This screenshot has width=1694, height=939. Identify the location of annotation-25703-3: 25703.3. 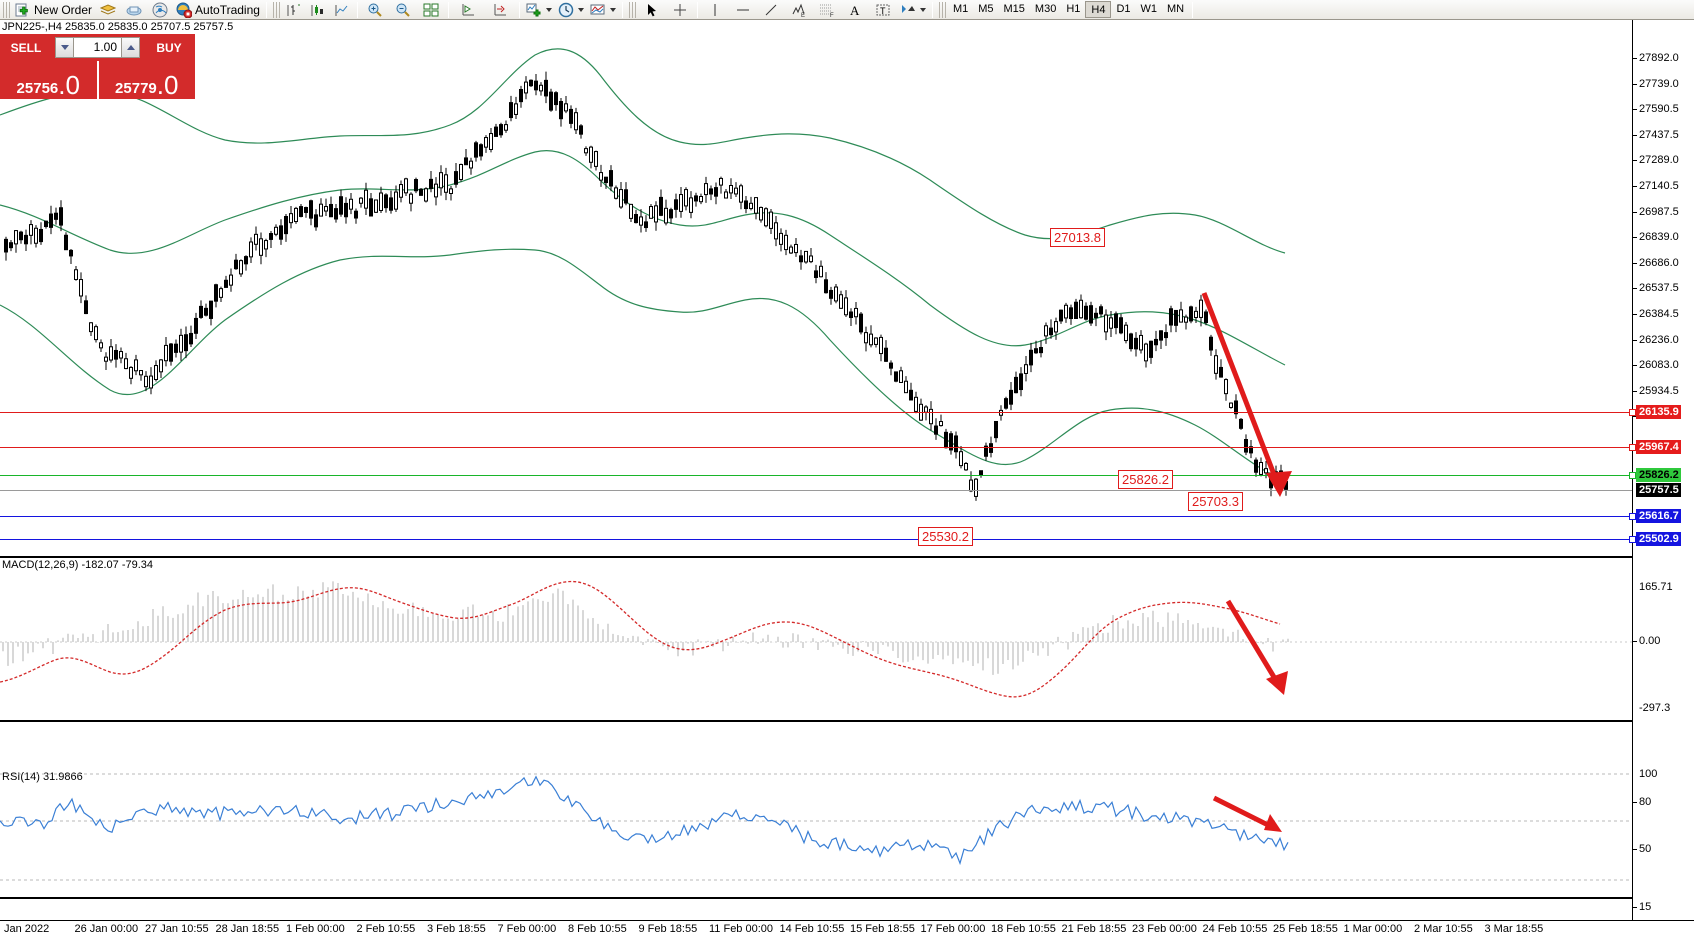
(1215, 501).